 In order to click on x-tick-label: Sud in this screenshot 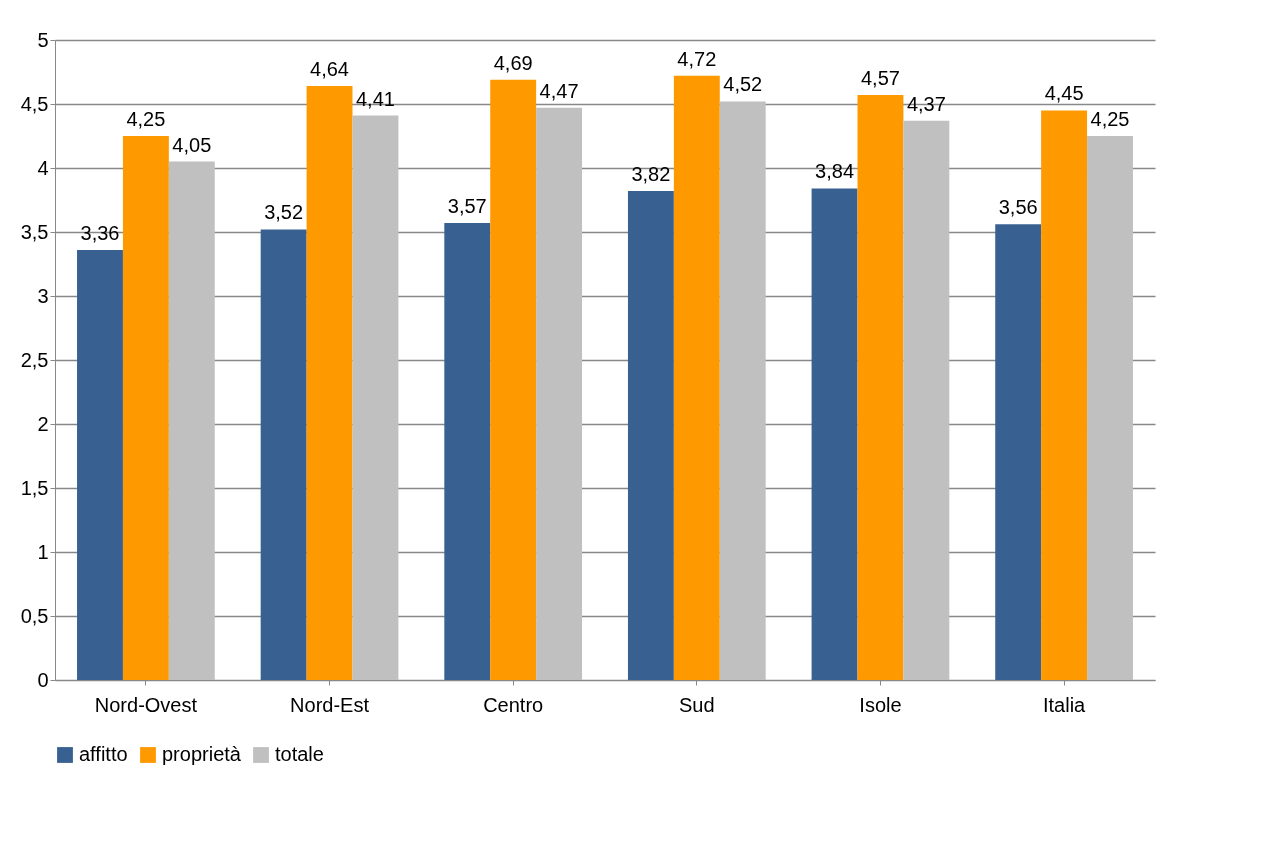, I will do `click(697, 704)`.